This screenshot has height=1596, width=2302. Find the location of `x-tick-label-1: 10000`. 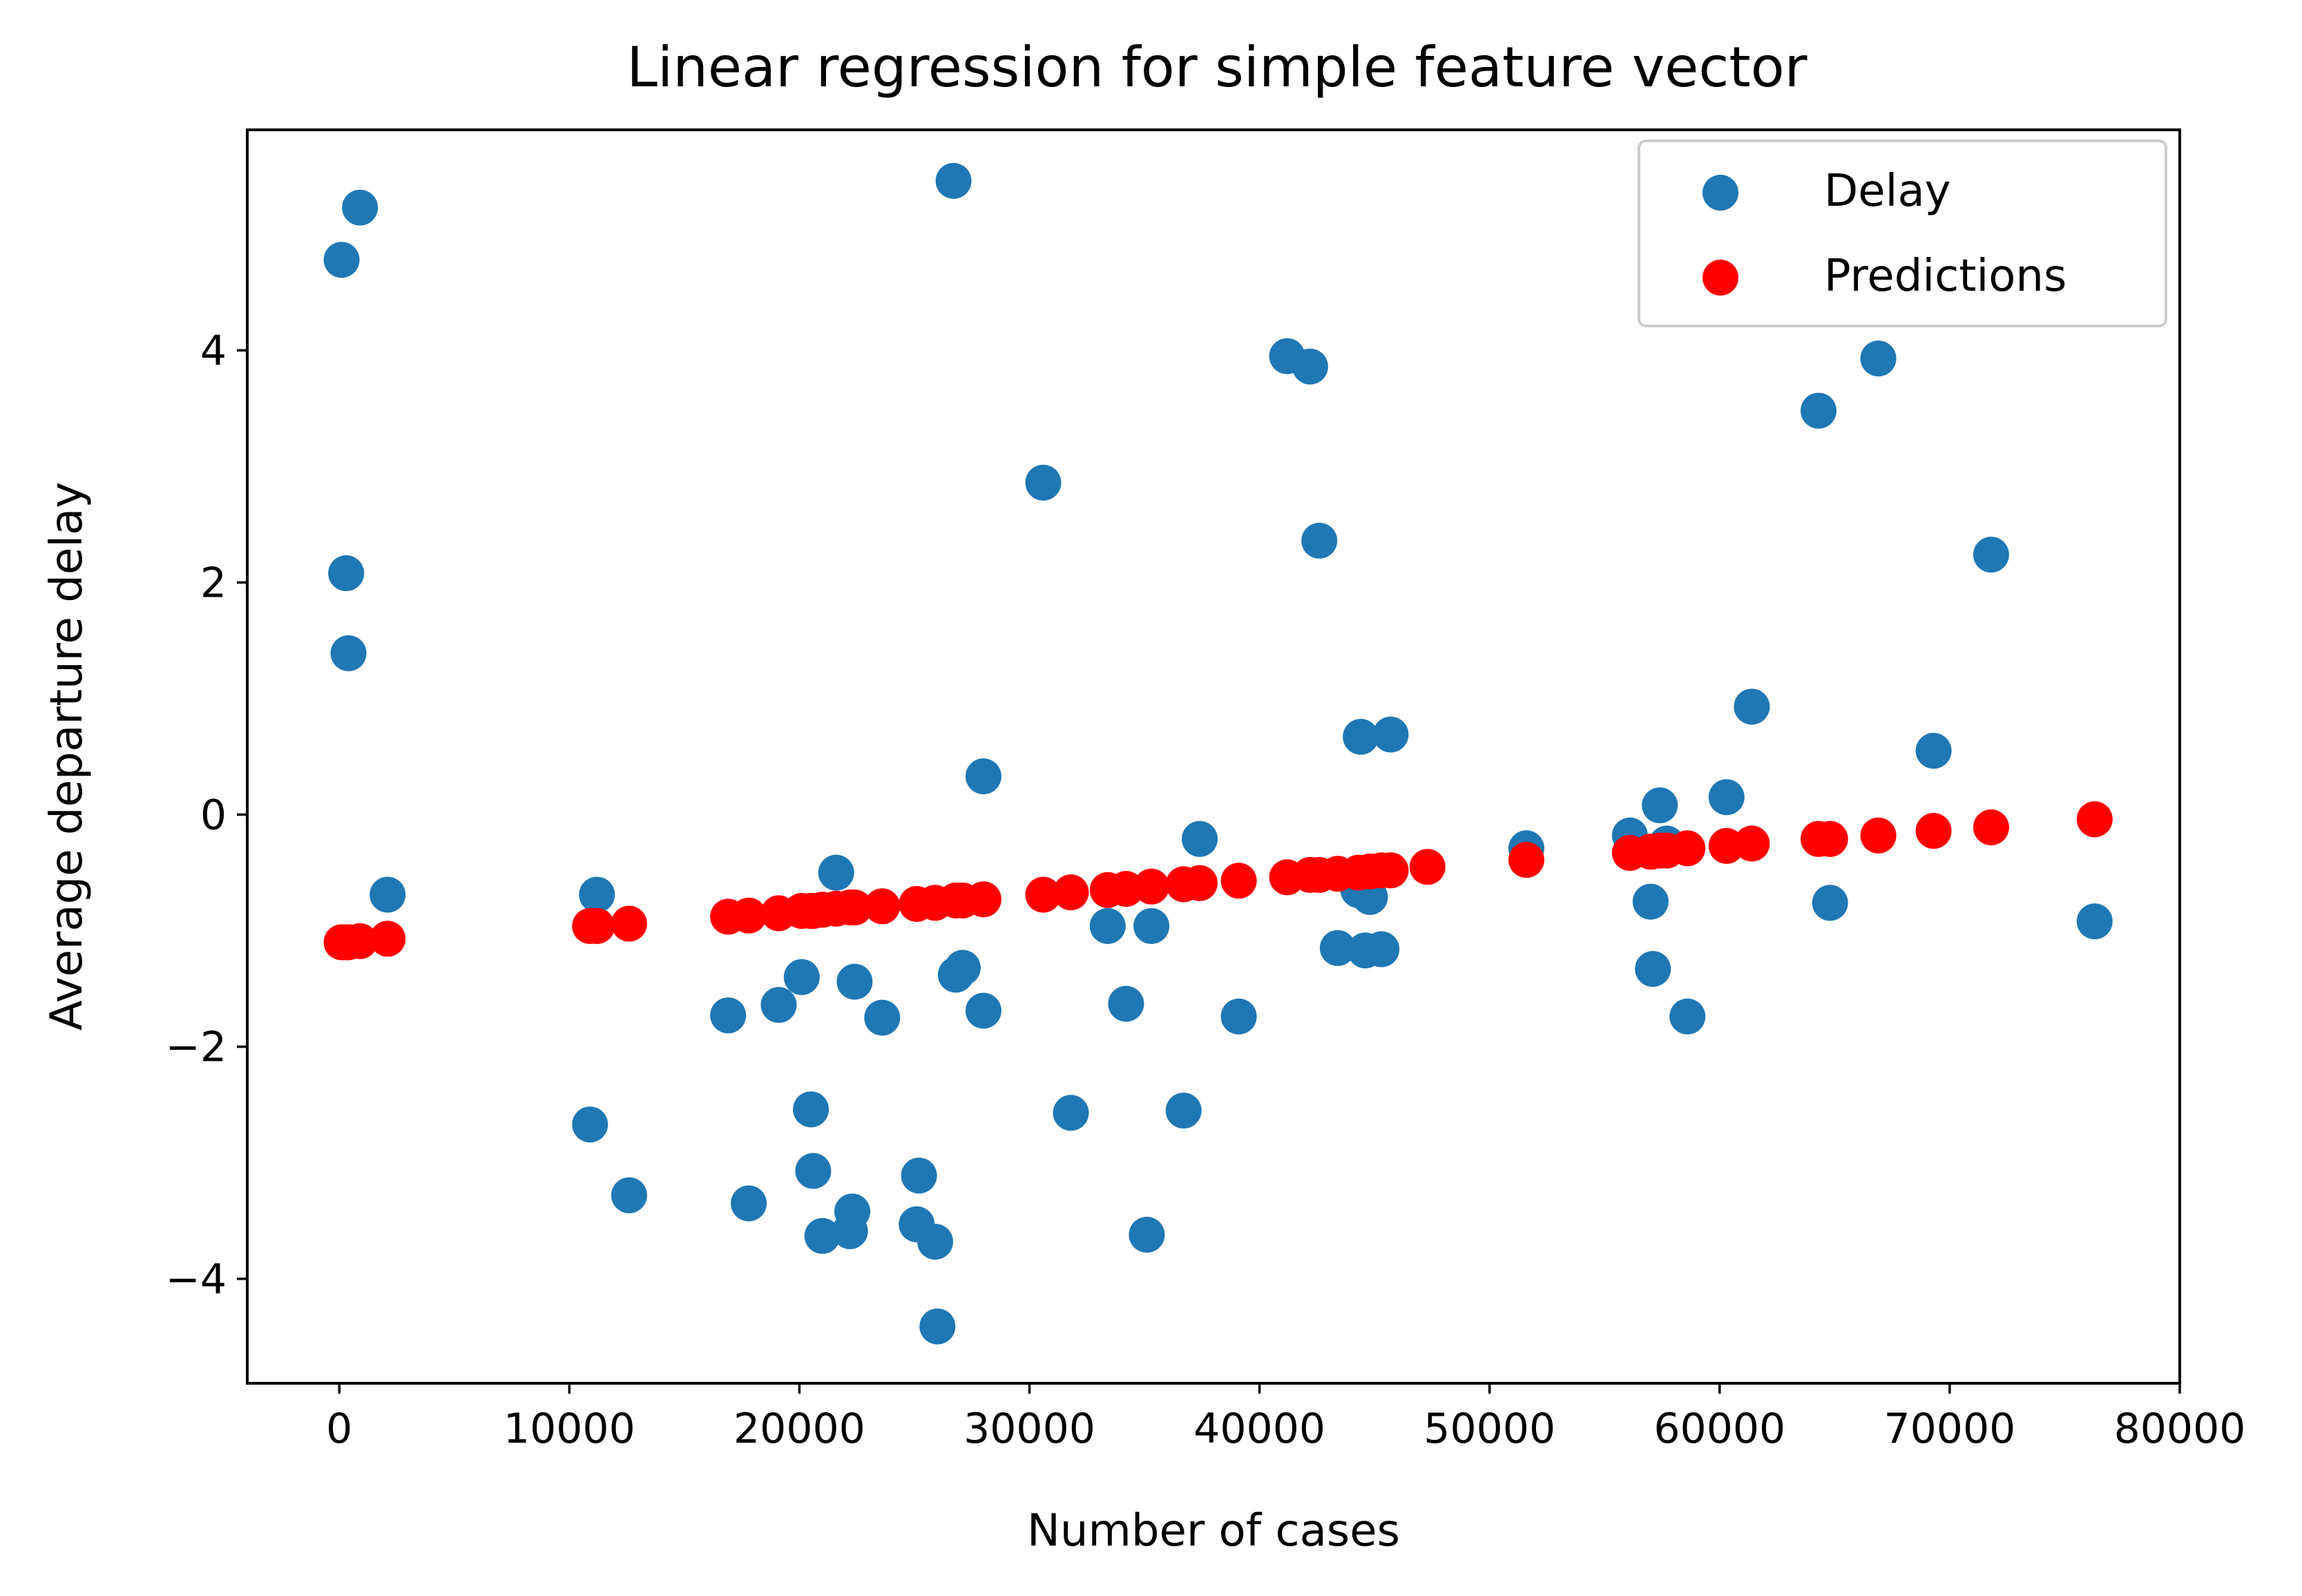

x-tick-label-1: 10000 is located at coordinates (569, 1429).